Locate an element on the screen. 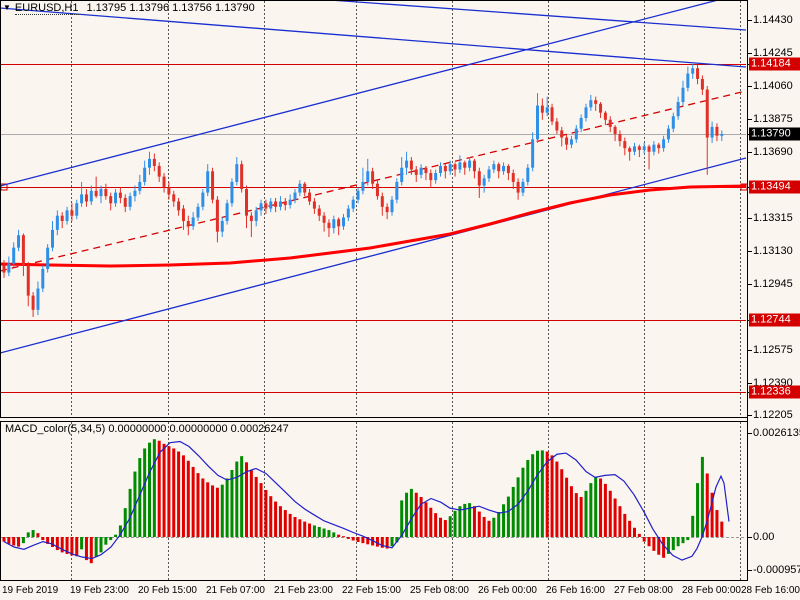 This screenshot has width=800, height=600. symbol-dropdown-icon: ▼ is located at coordinates (7, 7).